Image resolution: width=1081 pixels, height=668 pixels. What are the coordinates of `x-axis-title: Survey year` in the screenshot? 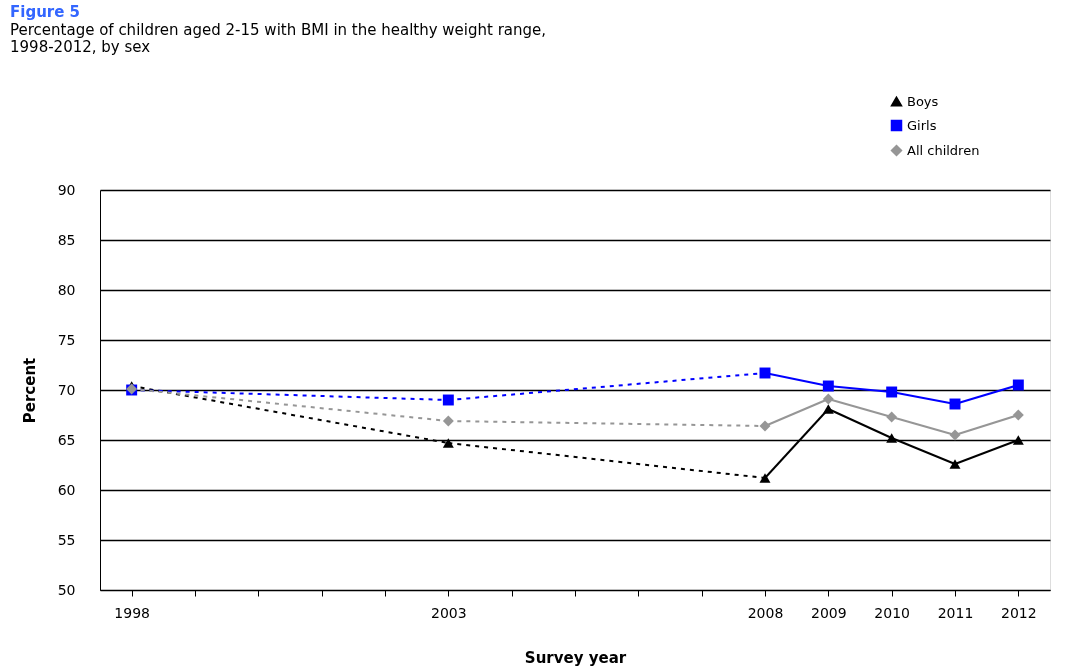 It's located at (575, 657).